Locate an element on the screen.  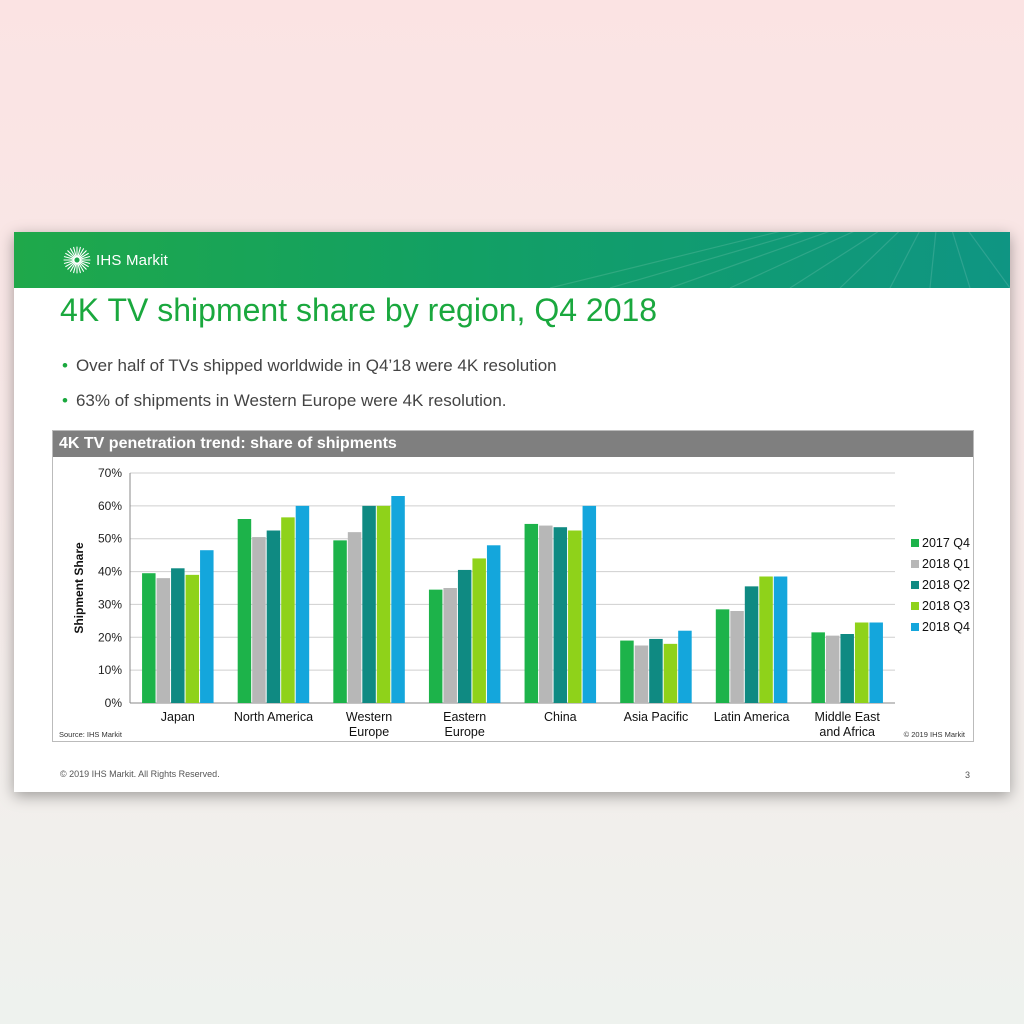
y-tick-label: 20% is located at coordinates (110, 637).